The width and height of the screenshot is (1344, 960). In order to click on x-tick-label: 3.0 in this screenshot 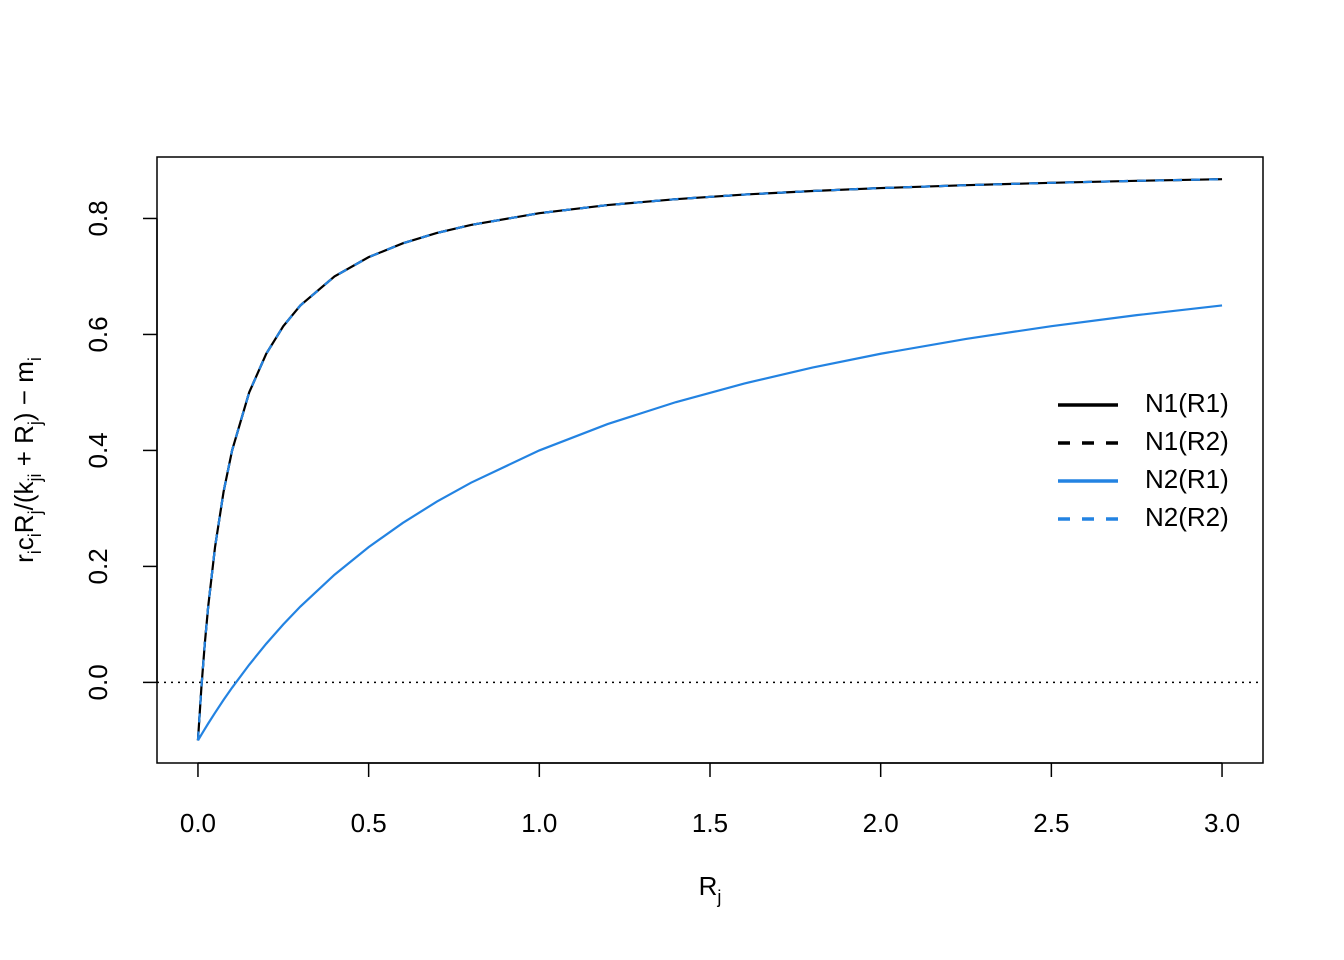, I will do `click(1222, 823)`.